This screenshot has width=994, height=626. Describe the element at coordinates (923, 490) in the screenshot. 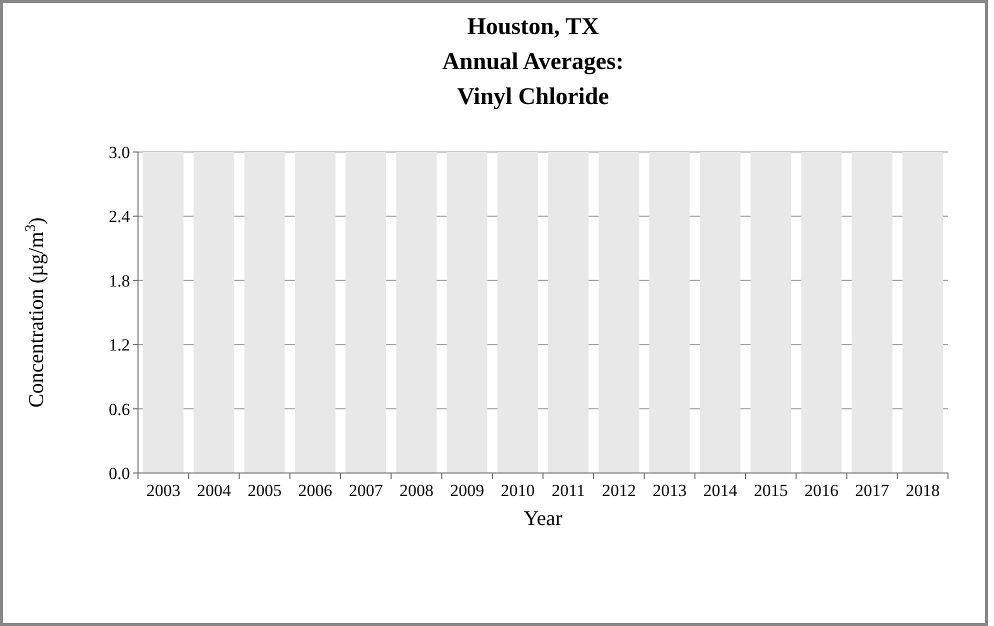

I see `x-tick-label: 2018` at that location.